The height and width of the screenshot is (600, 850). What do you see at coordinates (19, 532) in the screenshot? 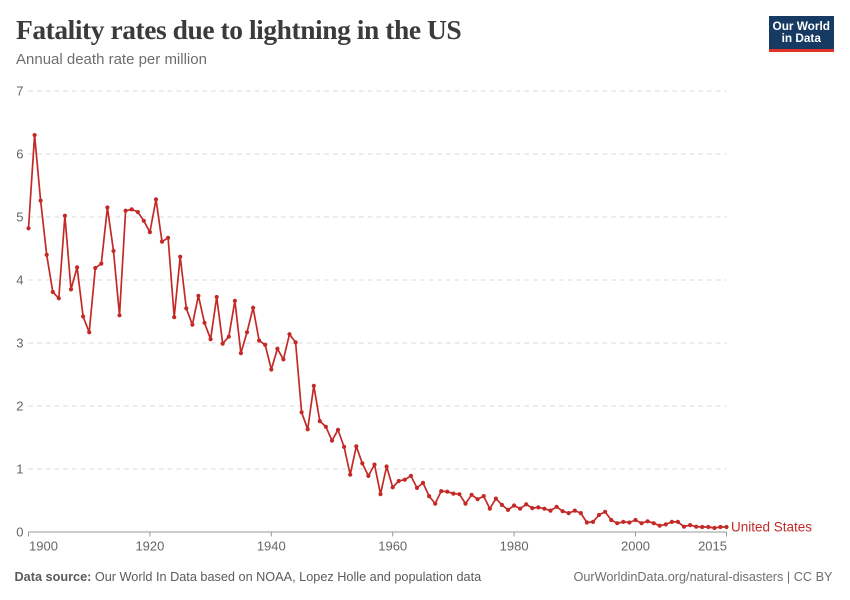
I see `svg-text: 0` at bounding box center [19, 532].